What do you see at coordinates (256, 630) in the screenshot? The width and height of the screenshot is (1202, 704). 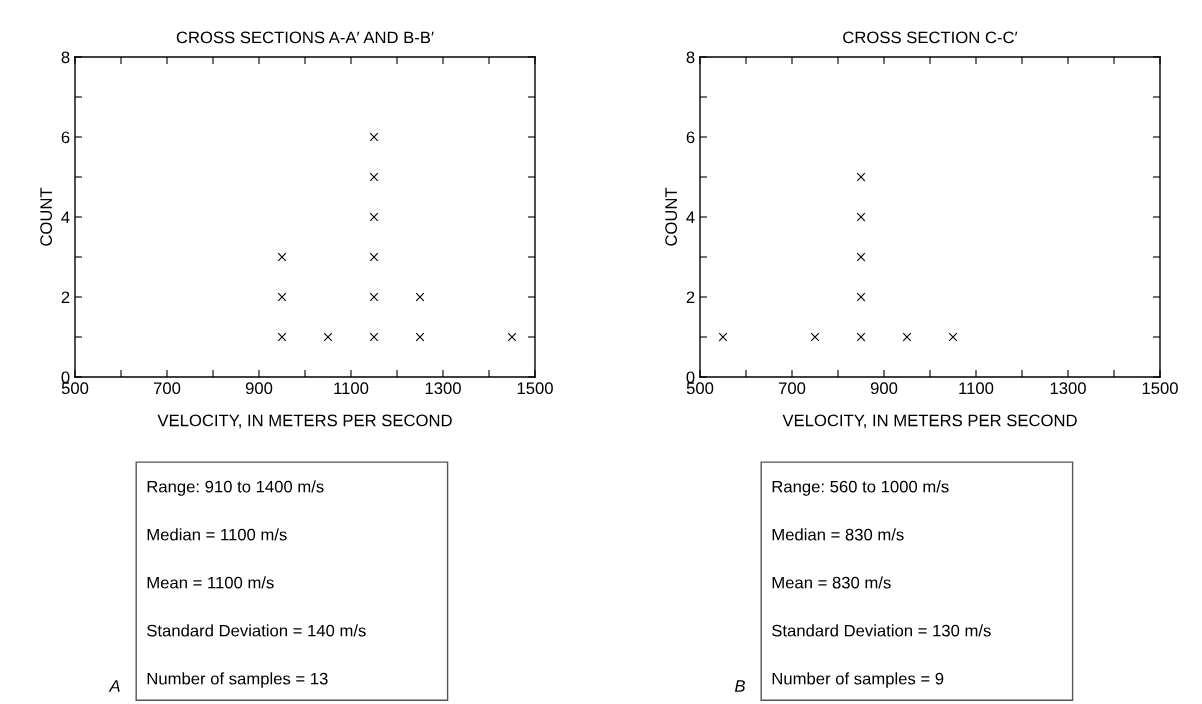 I see `text: Standard Deviation = 140 m/s` at bounding box center [256, 630].